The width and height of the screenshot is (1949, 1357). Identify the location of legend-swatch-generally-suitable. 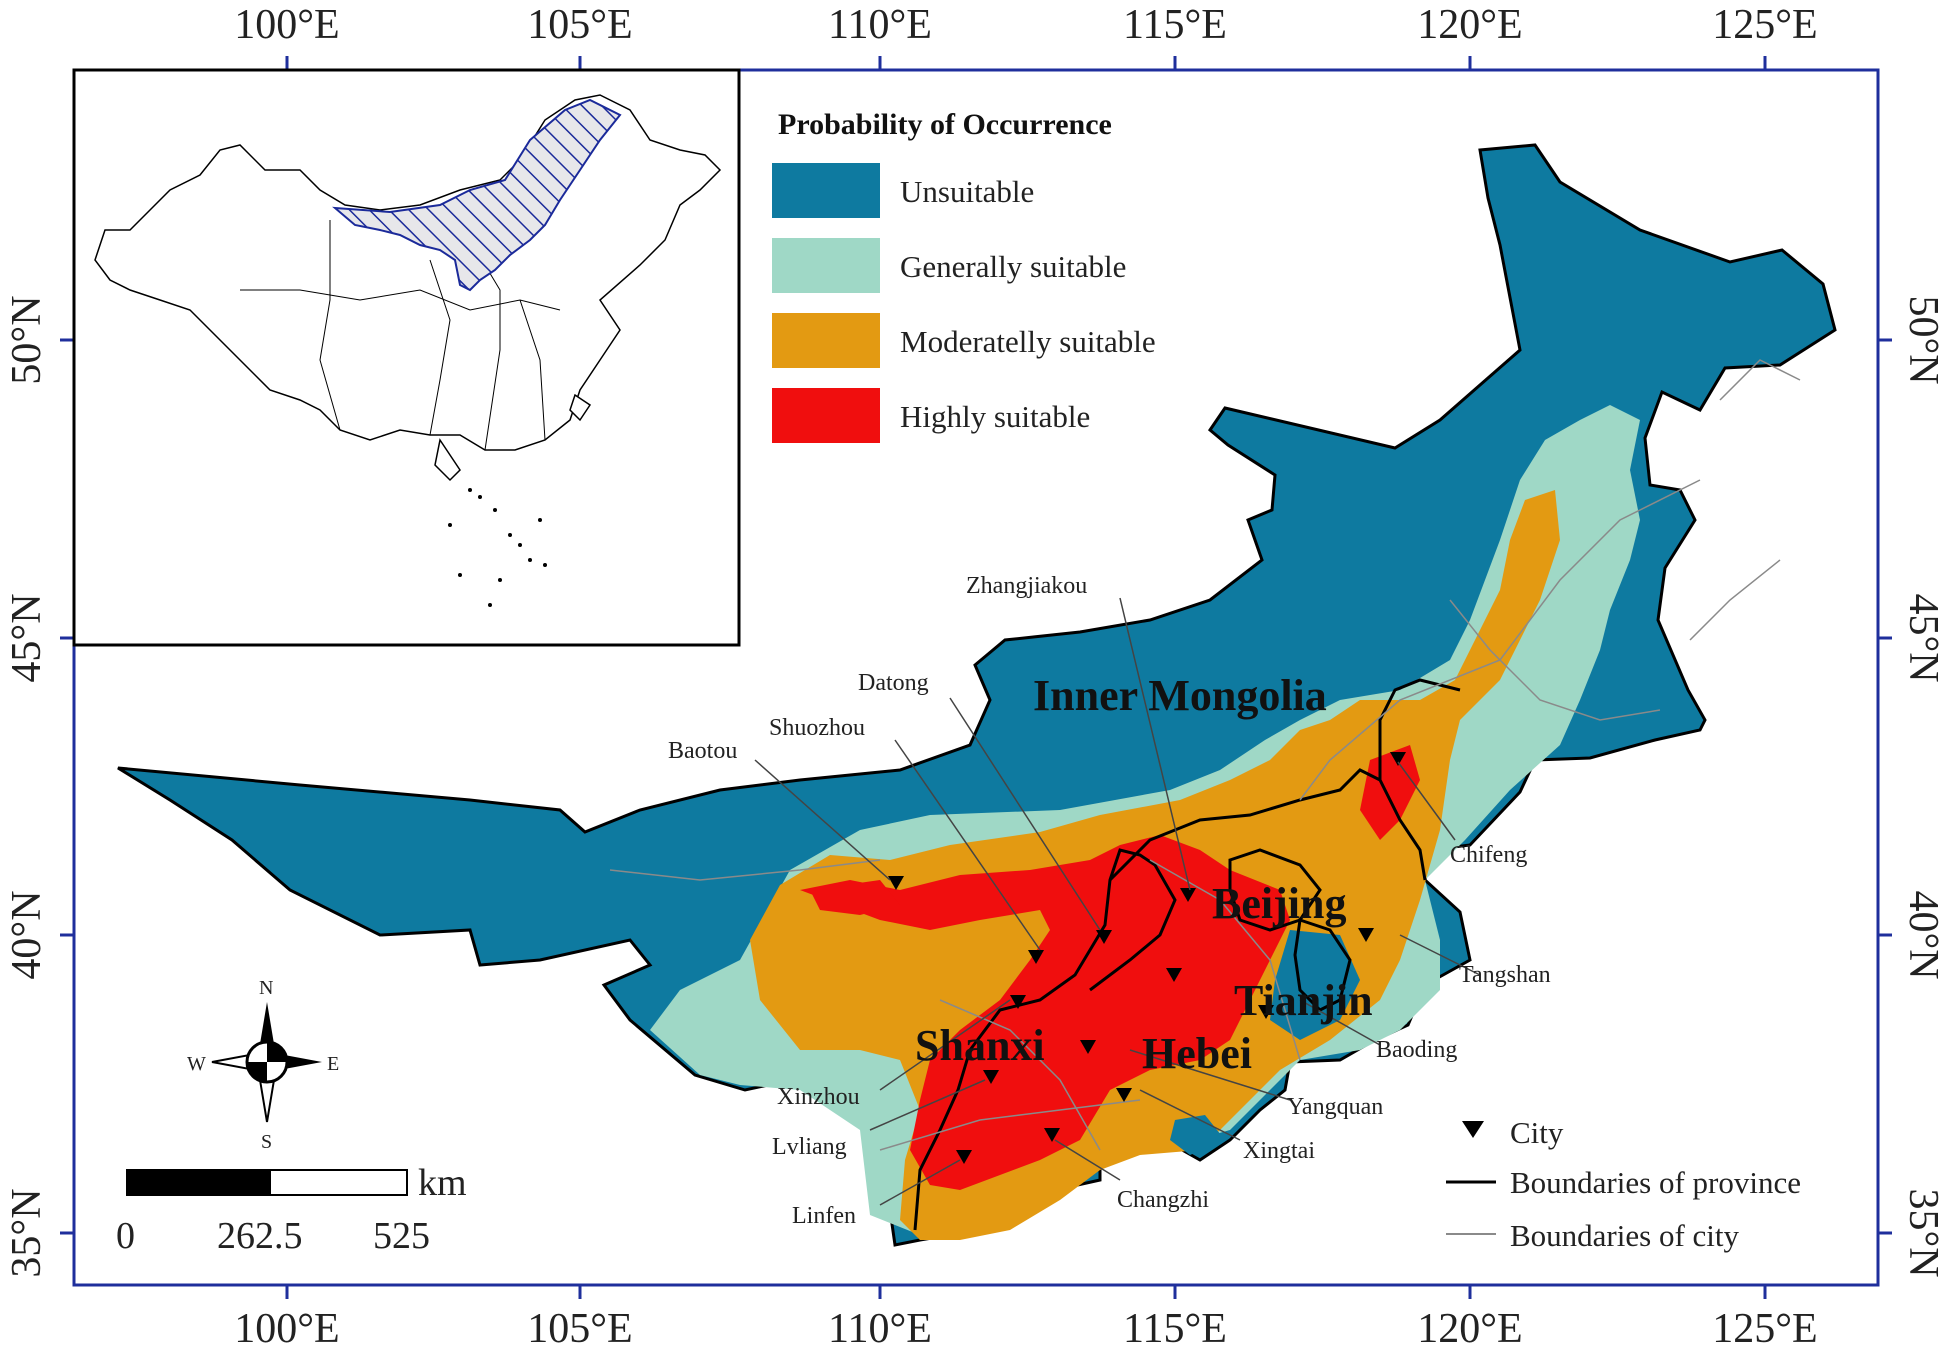
(826, 265).